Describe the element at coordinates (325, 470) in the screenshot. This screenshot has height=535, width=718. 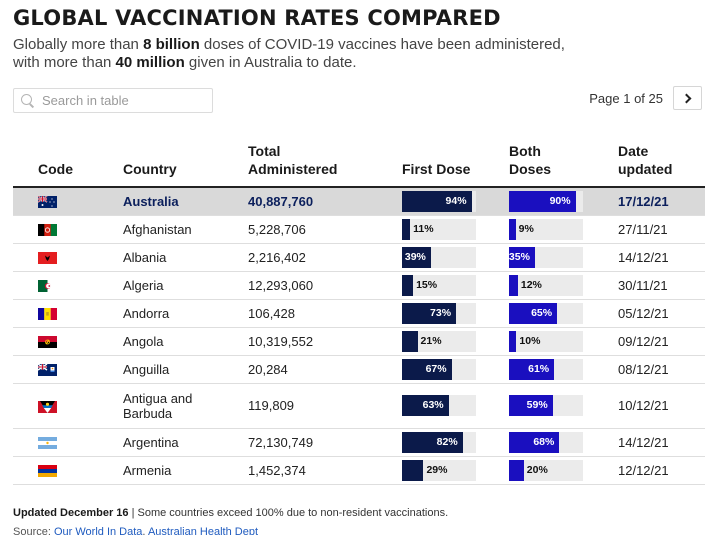
I see `total-administered-cell: 1,452,374` at that location.